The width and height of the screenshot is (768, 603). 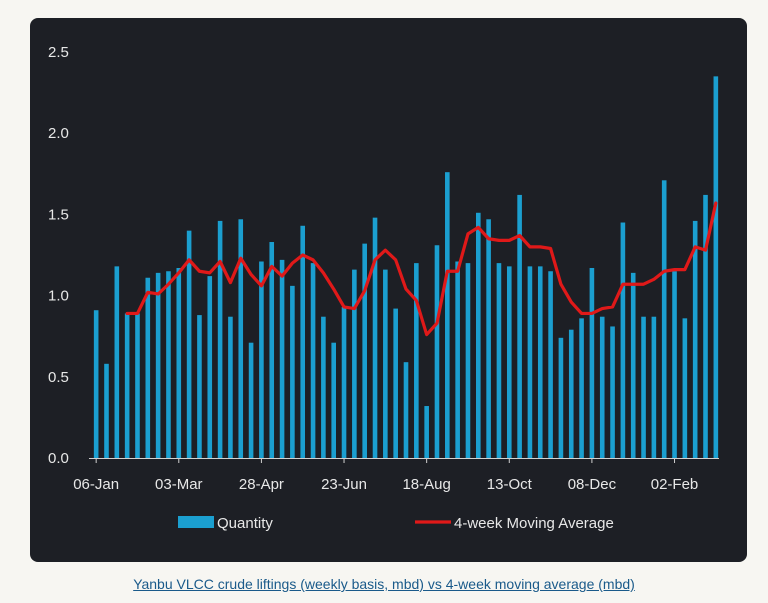 I want to click on legend-label-moving-average: 4-week Moving Average, so click(x=534, y=523).